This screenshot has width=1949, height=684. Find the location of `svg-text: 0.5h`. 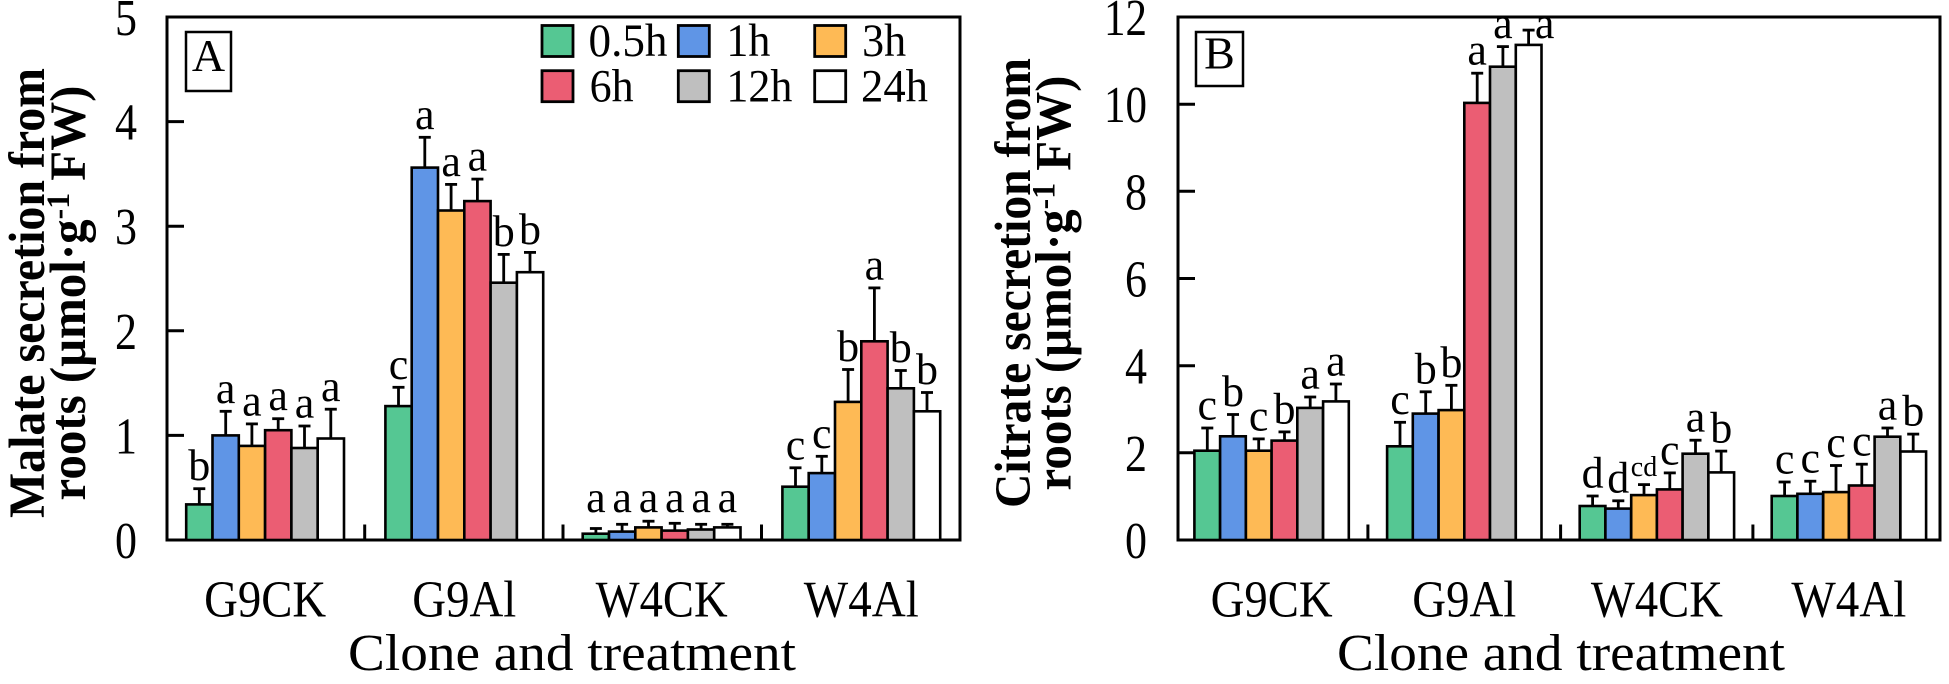

svg-text: 0.5h is located at coordinates (628, 41).